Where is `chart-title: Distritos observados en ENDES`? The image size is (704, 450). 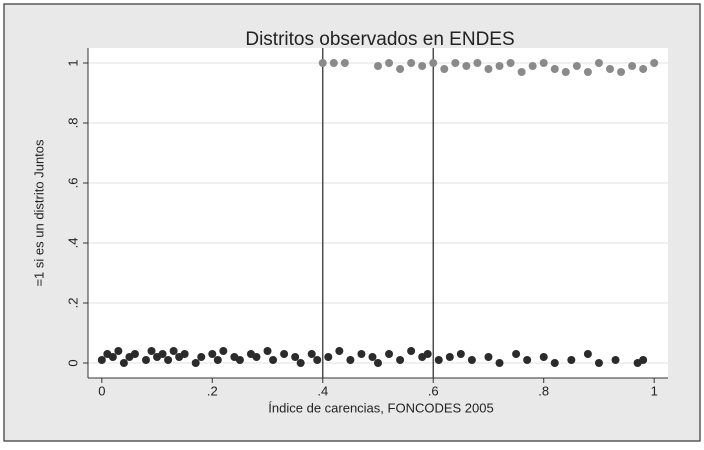 chart-title: Distritos observados en ENDES is located at coordinates (379, 39).